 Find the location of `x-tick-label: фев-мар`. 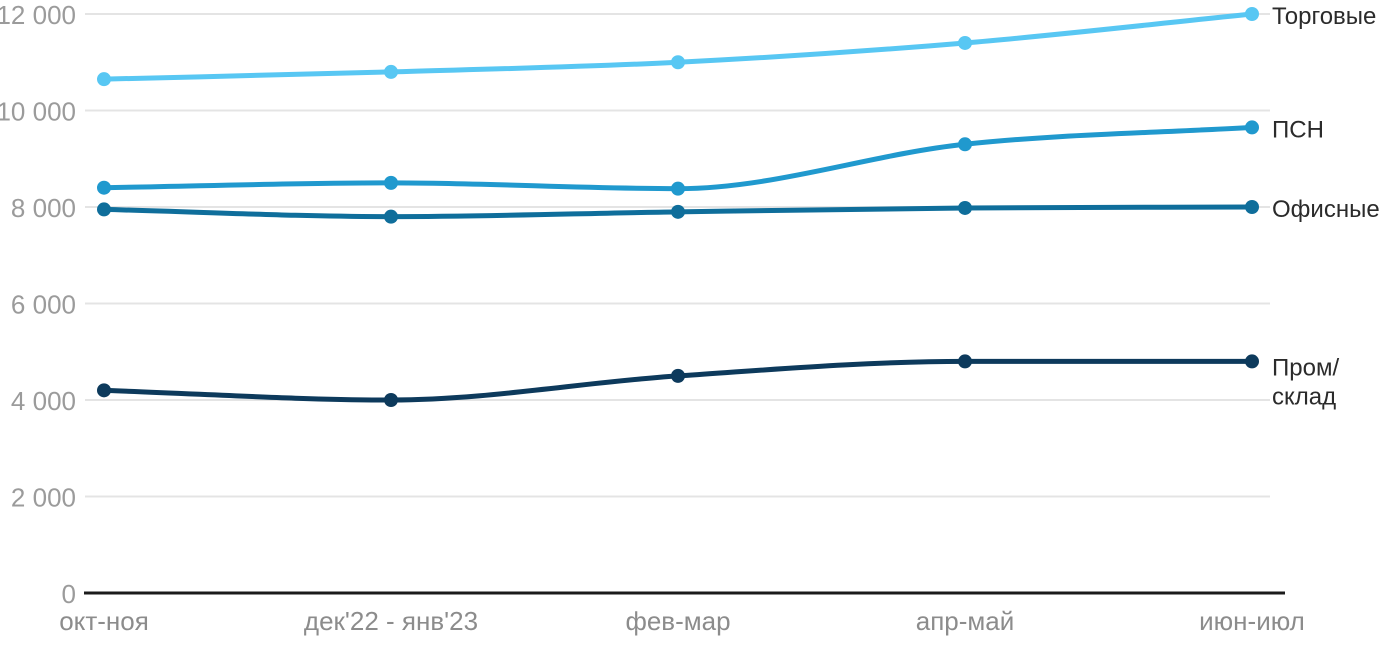

x-tick-label: фев-мар is located at coordinates (677, 621).